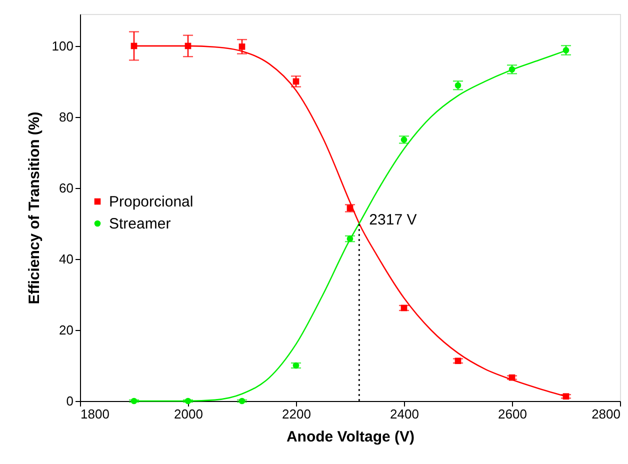  What do you see at coordinates (66, 116) in the screenshot?
I see `y-tick-label: 80` at bounding box center [66, 116].